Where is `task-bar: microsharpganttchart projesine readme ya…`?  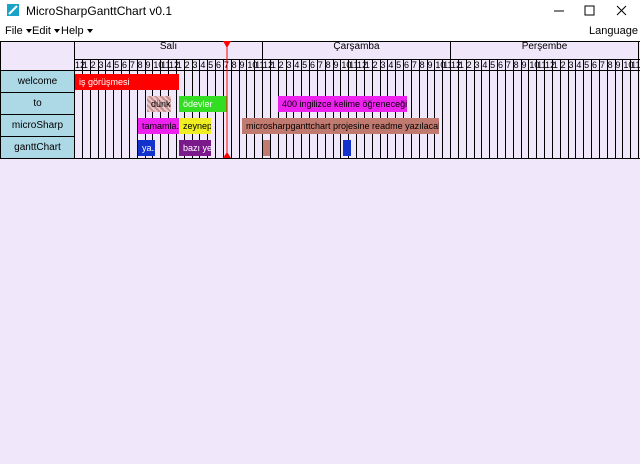
task-bar: microsharpganttchart projesine readme ya… is located at coordinates (340, 126).